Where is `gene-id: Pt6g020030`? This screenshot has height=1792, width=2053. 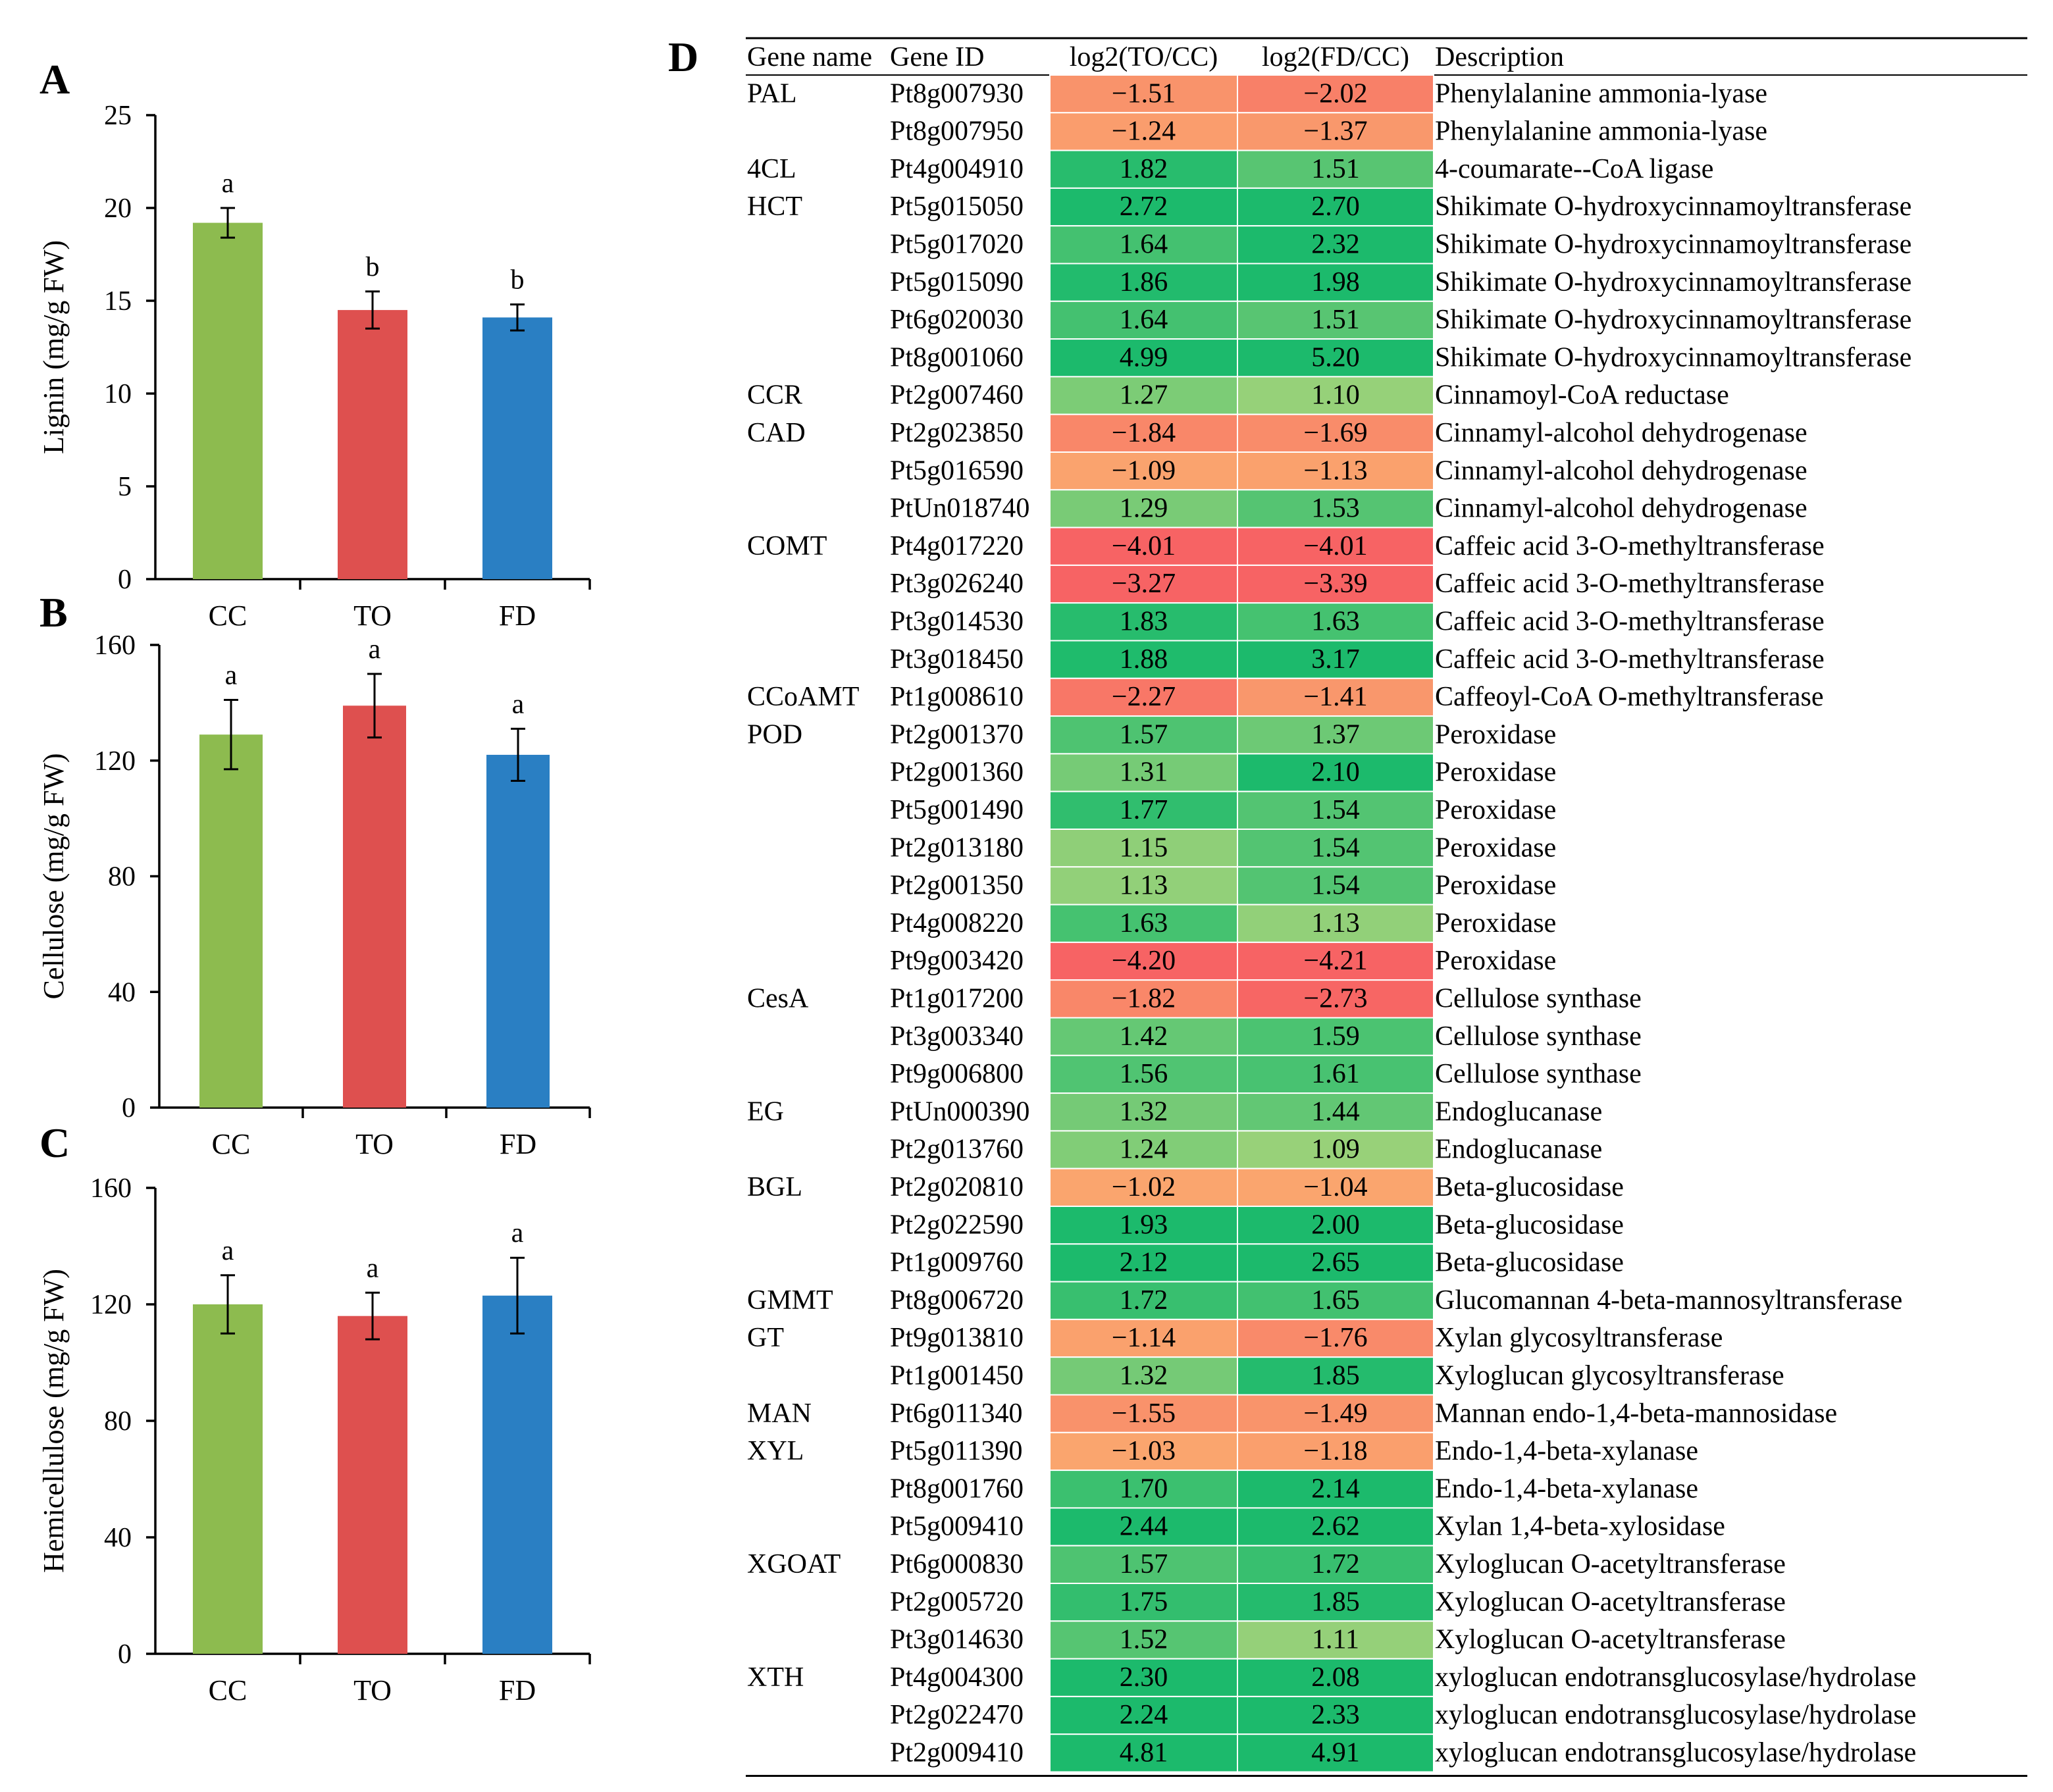
gene-id: Pt6g020030 is located at coordinates (957, 320).